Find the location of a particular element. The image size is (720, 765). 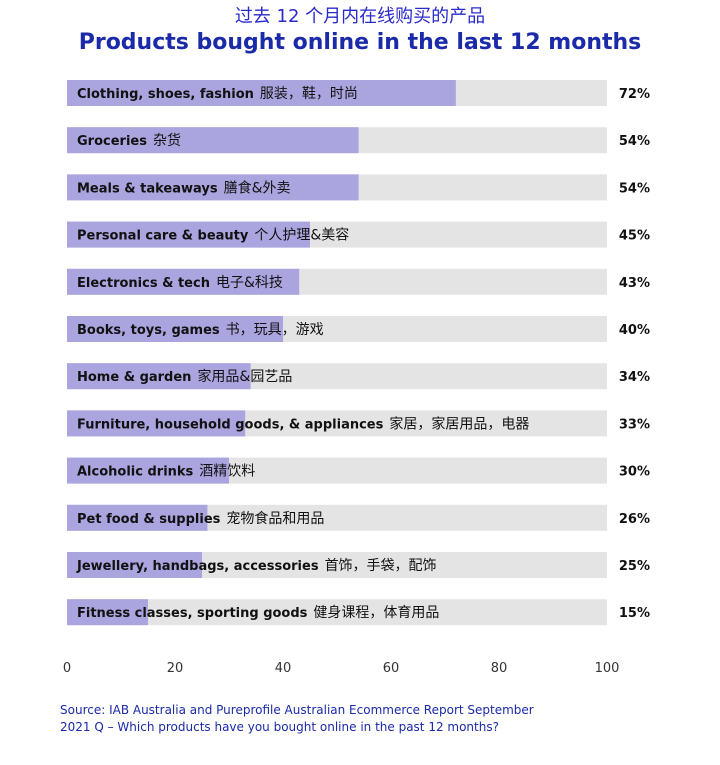

bar-label: Personal care & beauty 个人护理&美容 is located at coordinates (213, 235).